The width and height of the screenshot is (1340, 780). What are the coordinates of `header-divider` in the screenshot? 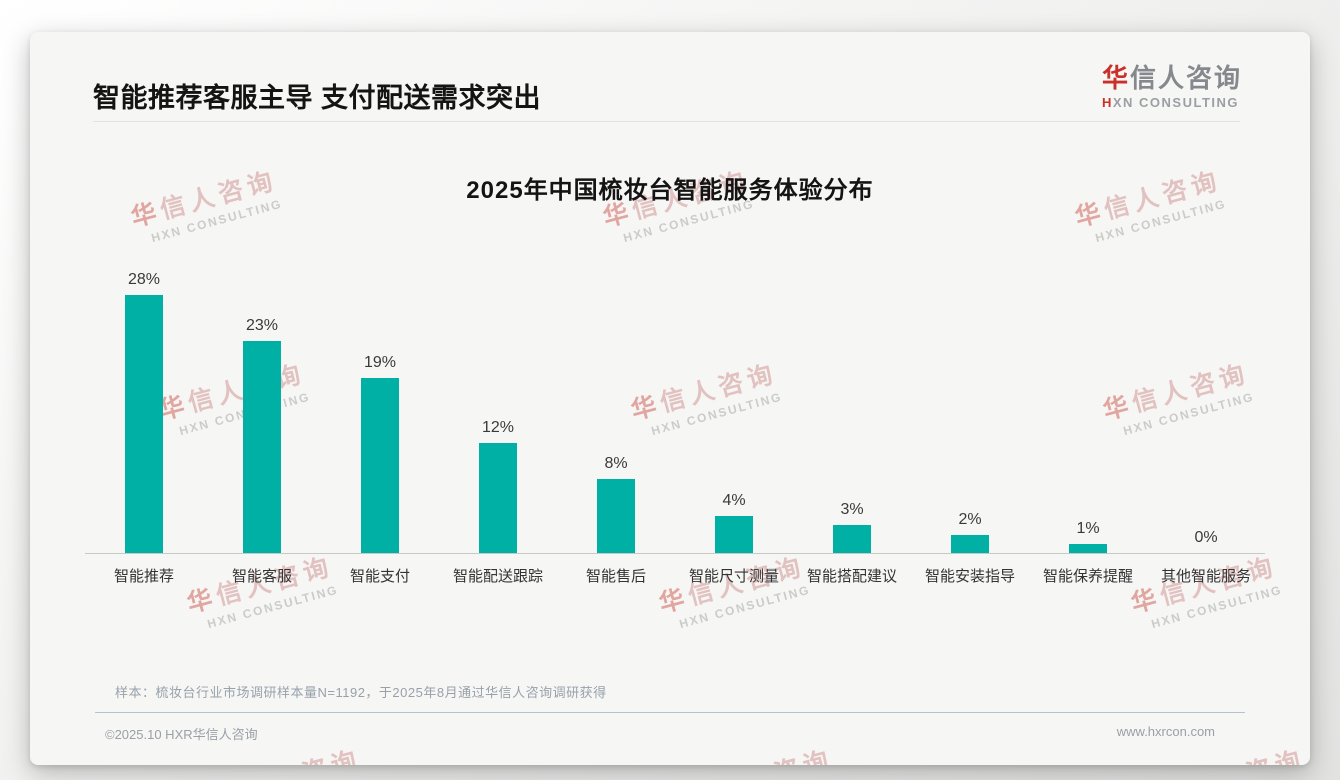 It's located at (666, 121).